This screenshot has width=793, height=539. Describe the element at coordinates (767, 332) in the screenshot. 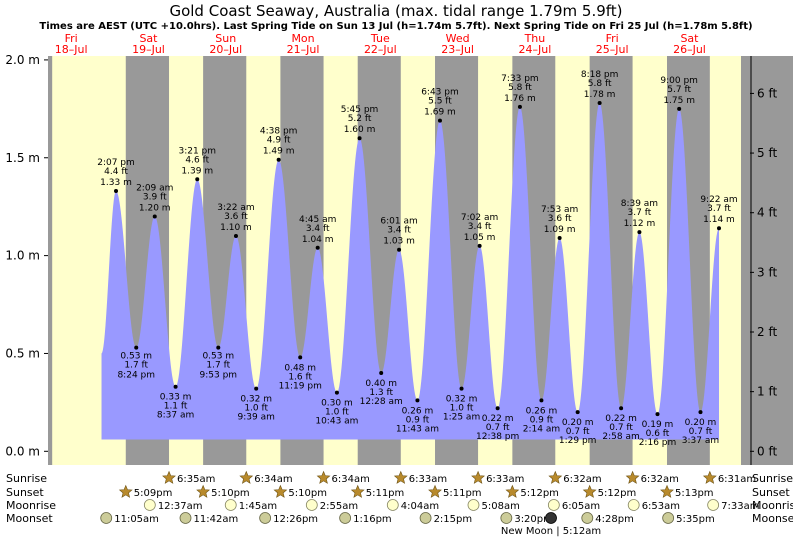

I see `right-axis-tick-label: 2 ft` at that location.